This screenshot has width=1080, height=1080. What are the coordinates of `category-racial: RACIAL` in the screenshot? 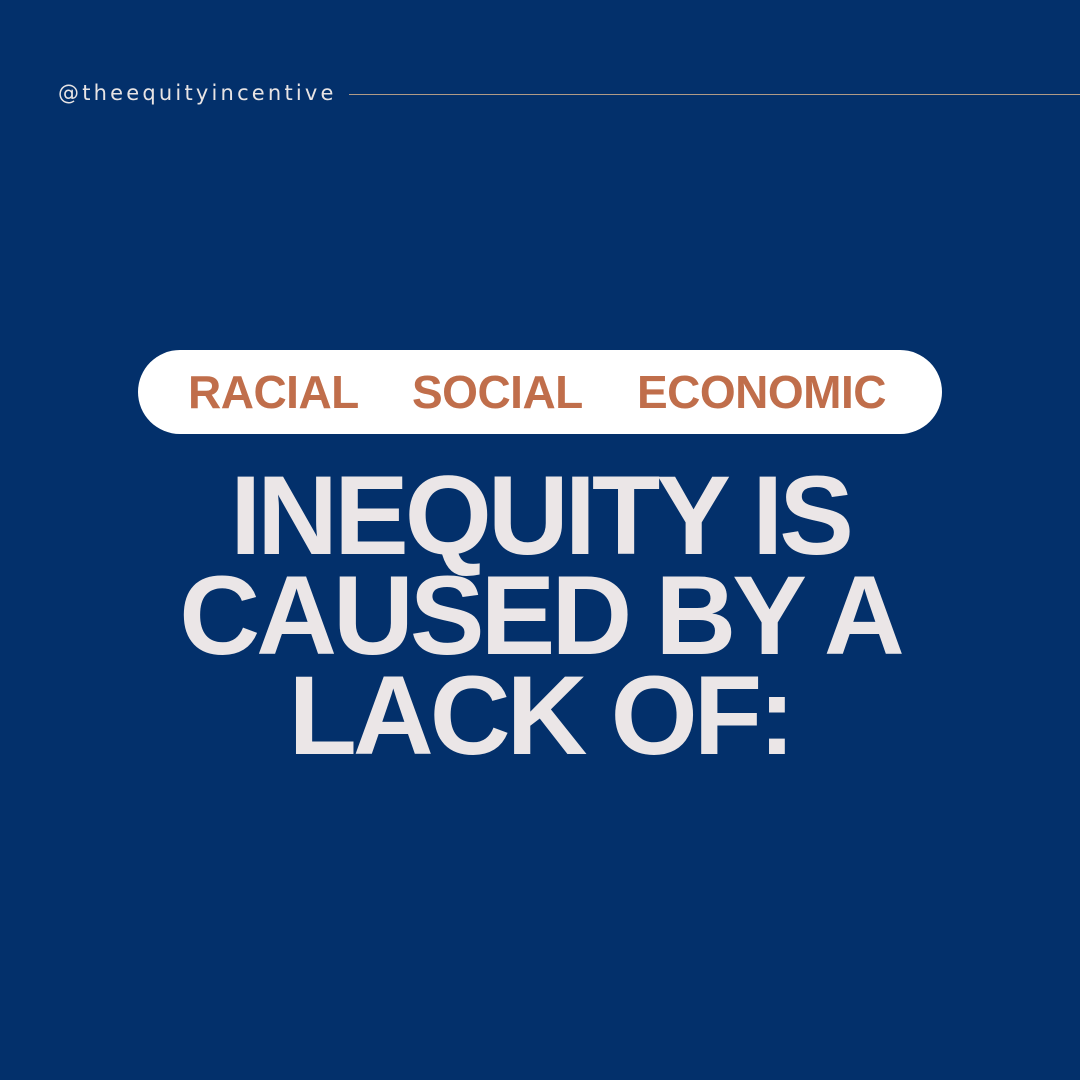 It's located at (273, 392).